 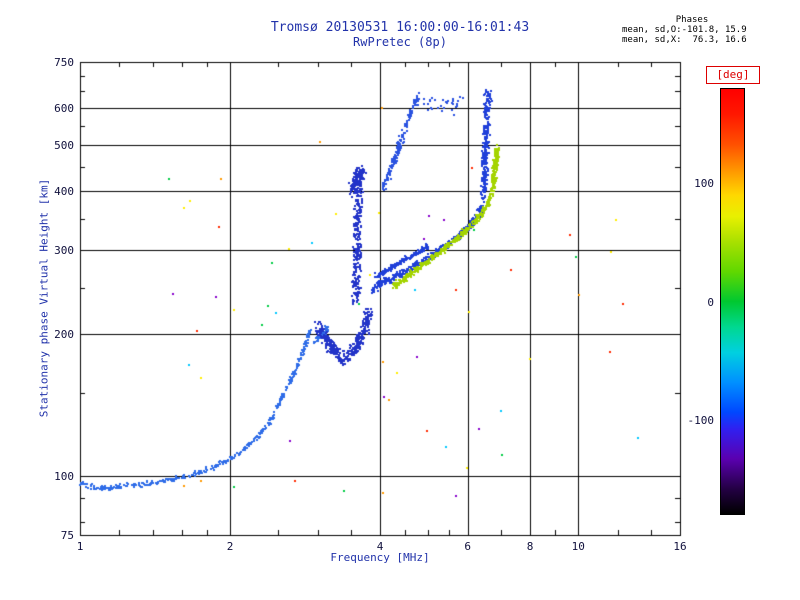 I want to click on x-tick-label: 10, so click(x=578, y=546).